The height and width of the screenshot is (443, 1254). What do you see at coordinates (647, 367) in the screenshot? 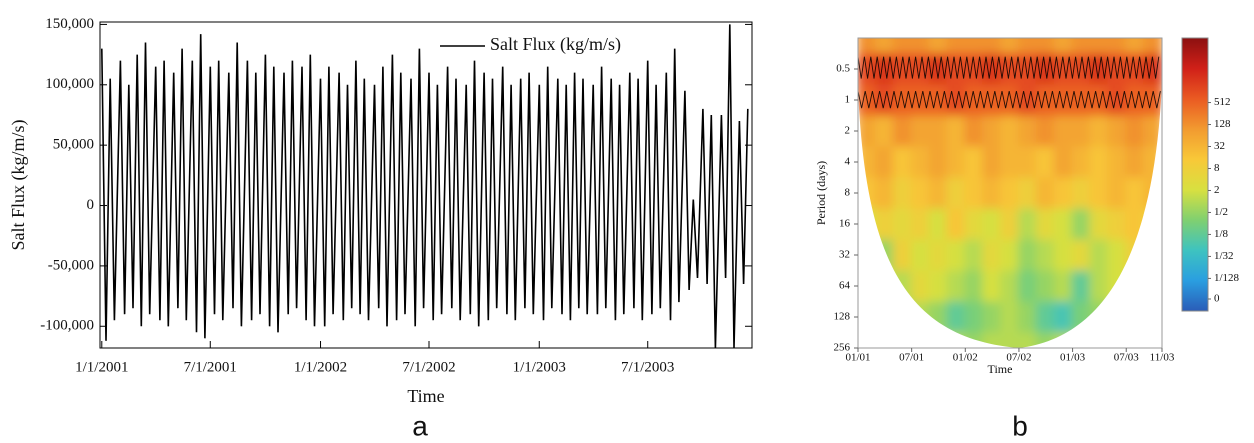
I see `x-tick-label: 7/1/2003` at bounding box center [647, 367].